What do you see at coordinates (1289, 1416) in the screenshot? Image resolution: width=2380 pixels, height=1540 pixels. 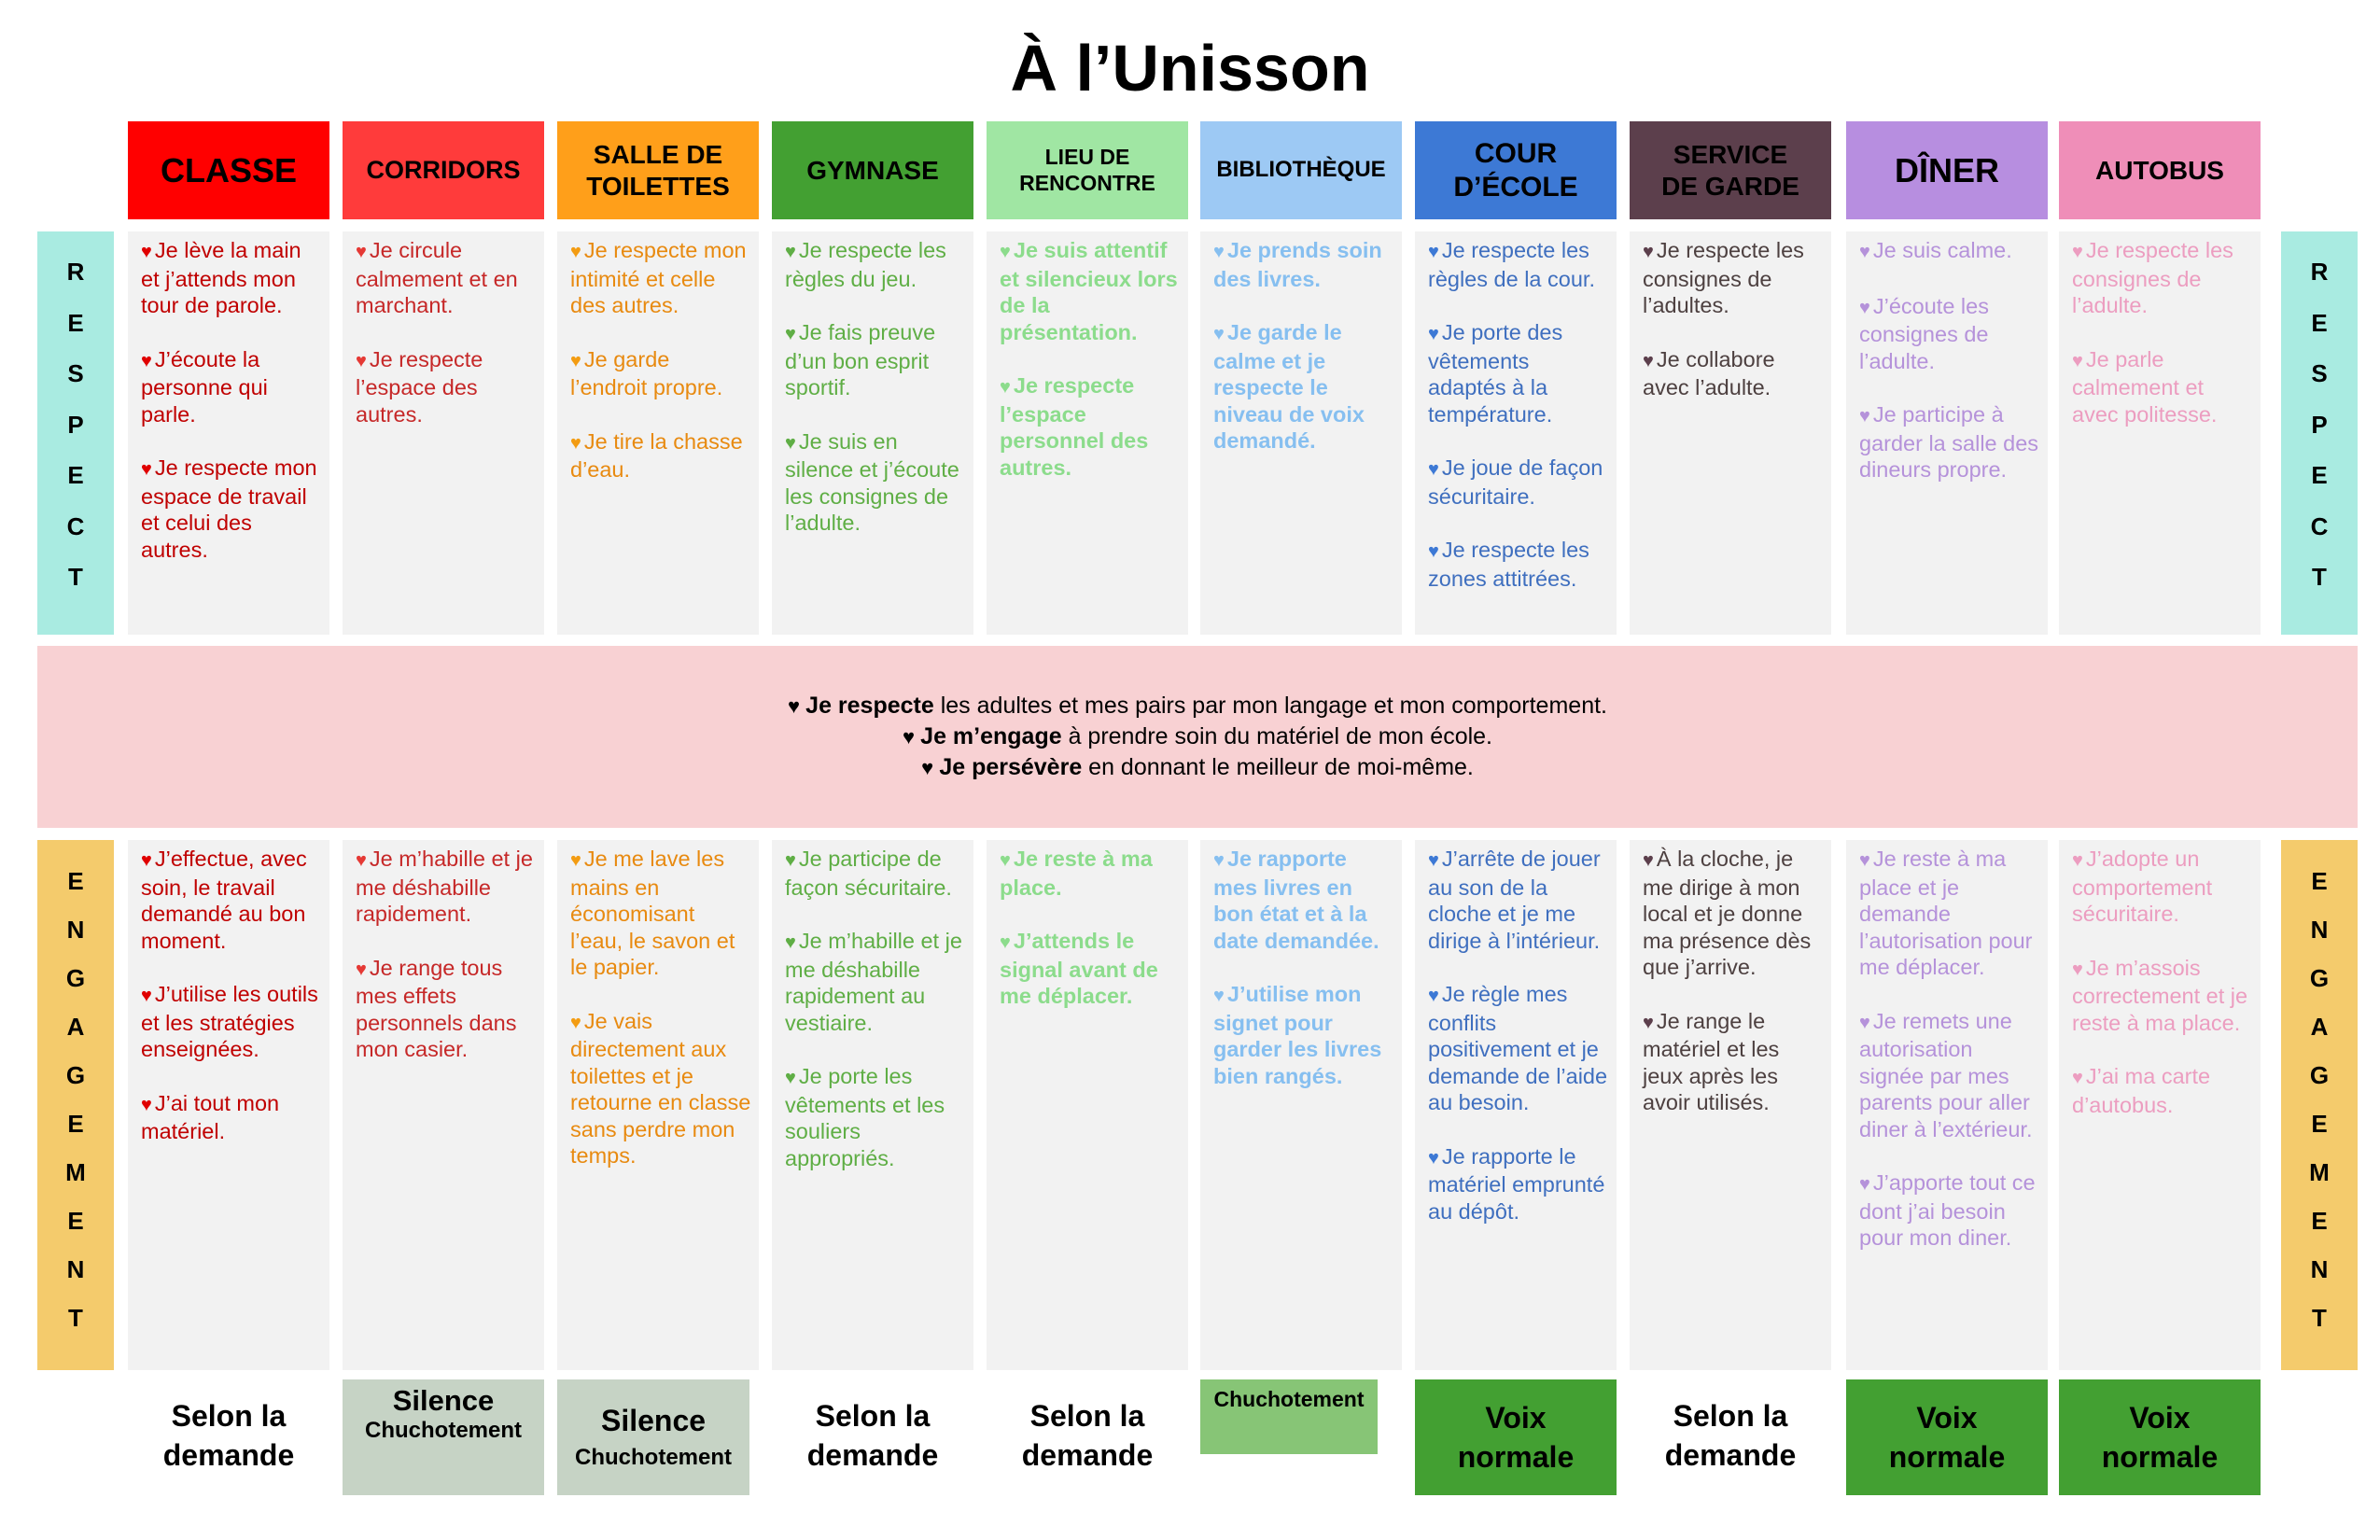 I see `voice-level: Chuchotement` at bounding box center [1289, 1416].